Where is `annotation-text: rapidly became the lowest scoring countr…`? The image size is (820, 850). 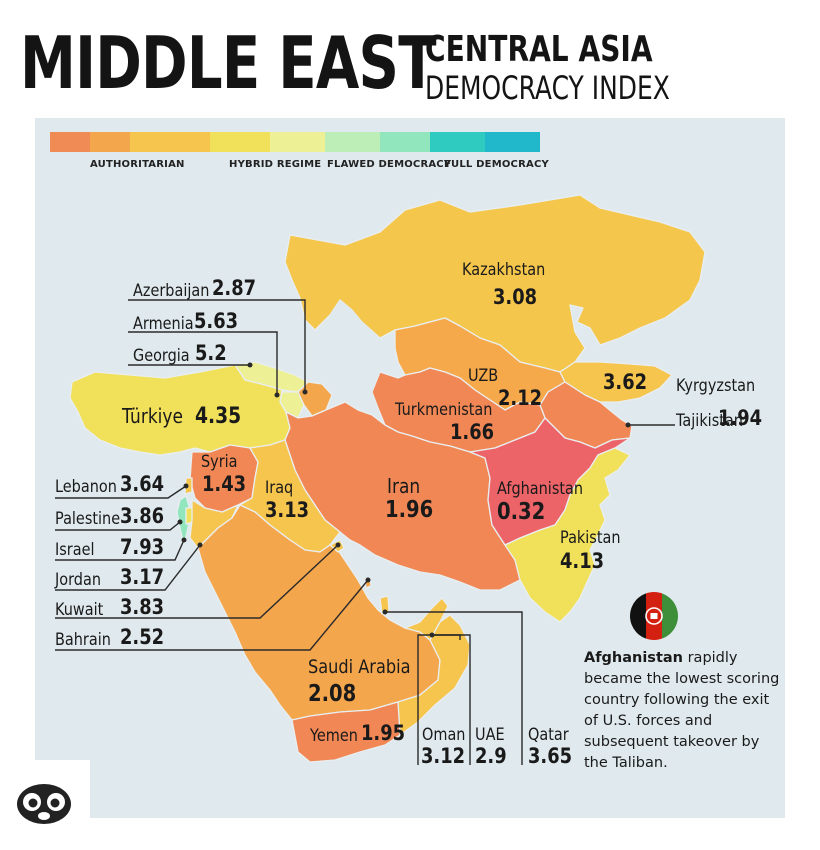
annotation-text: rapidly became the lowest scoring countr… is located at coordinates (682, 710).